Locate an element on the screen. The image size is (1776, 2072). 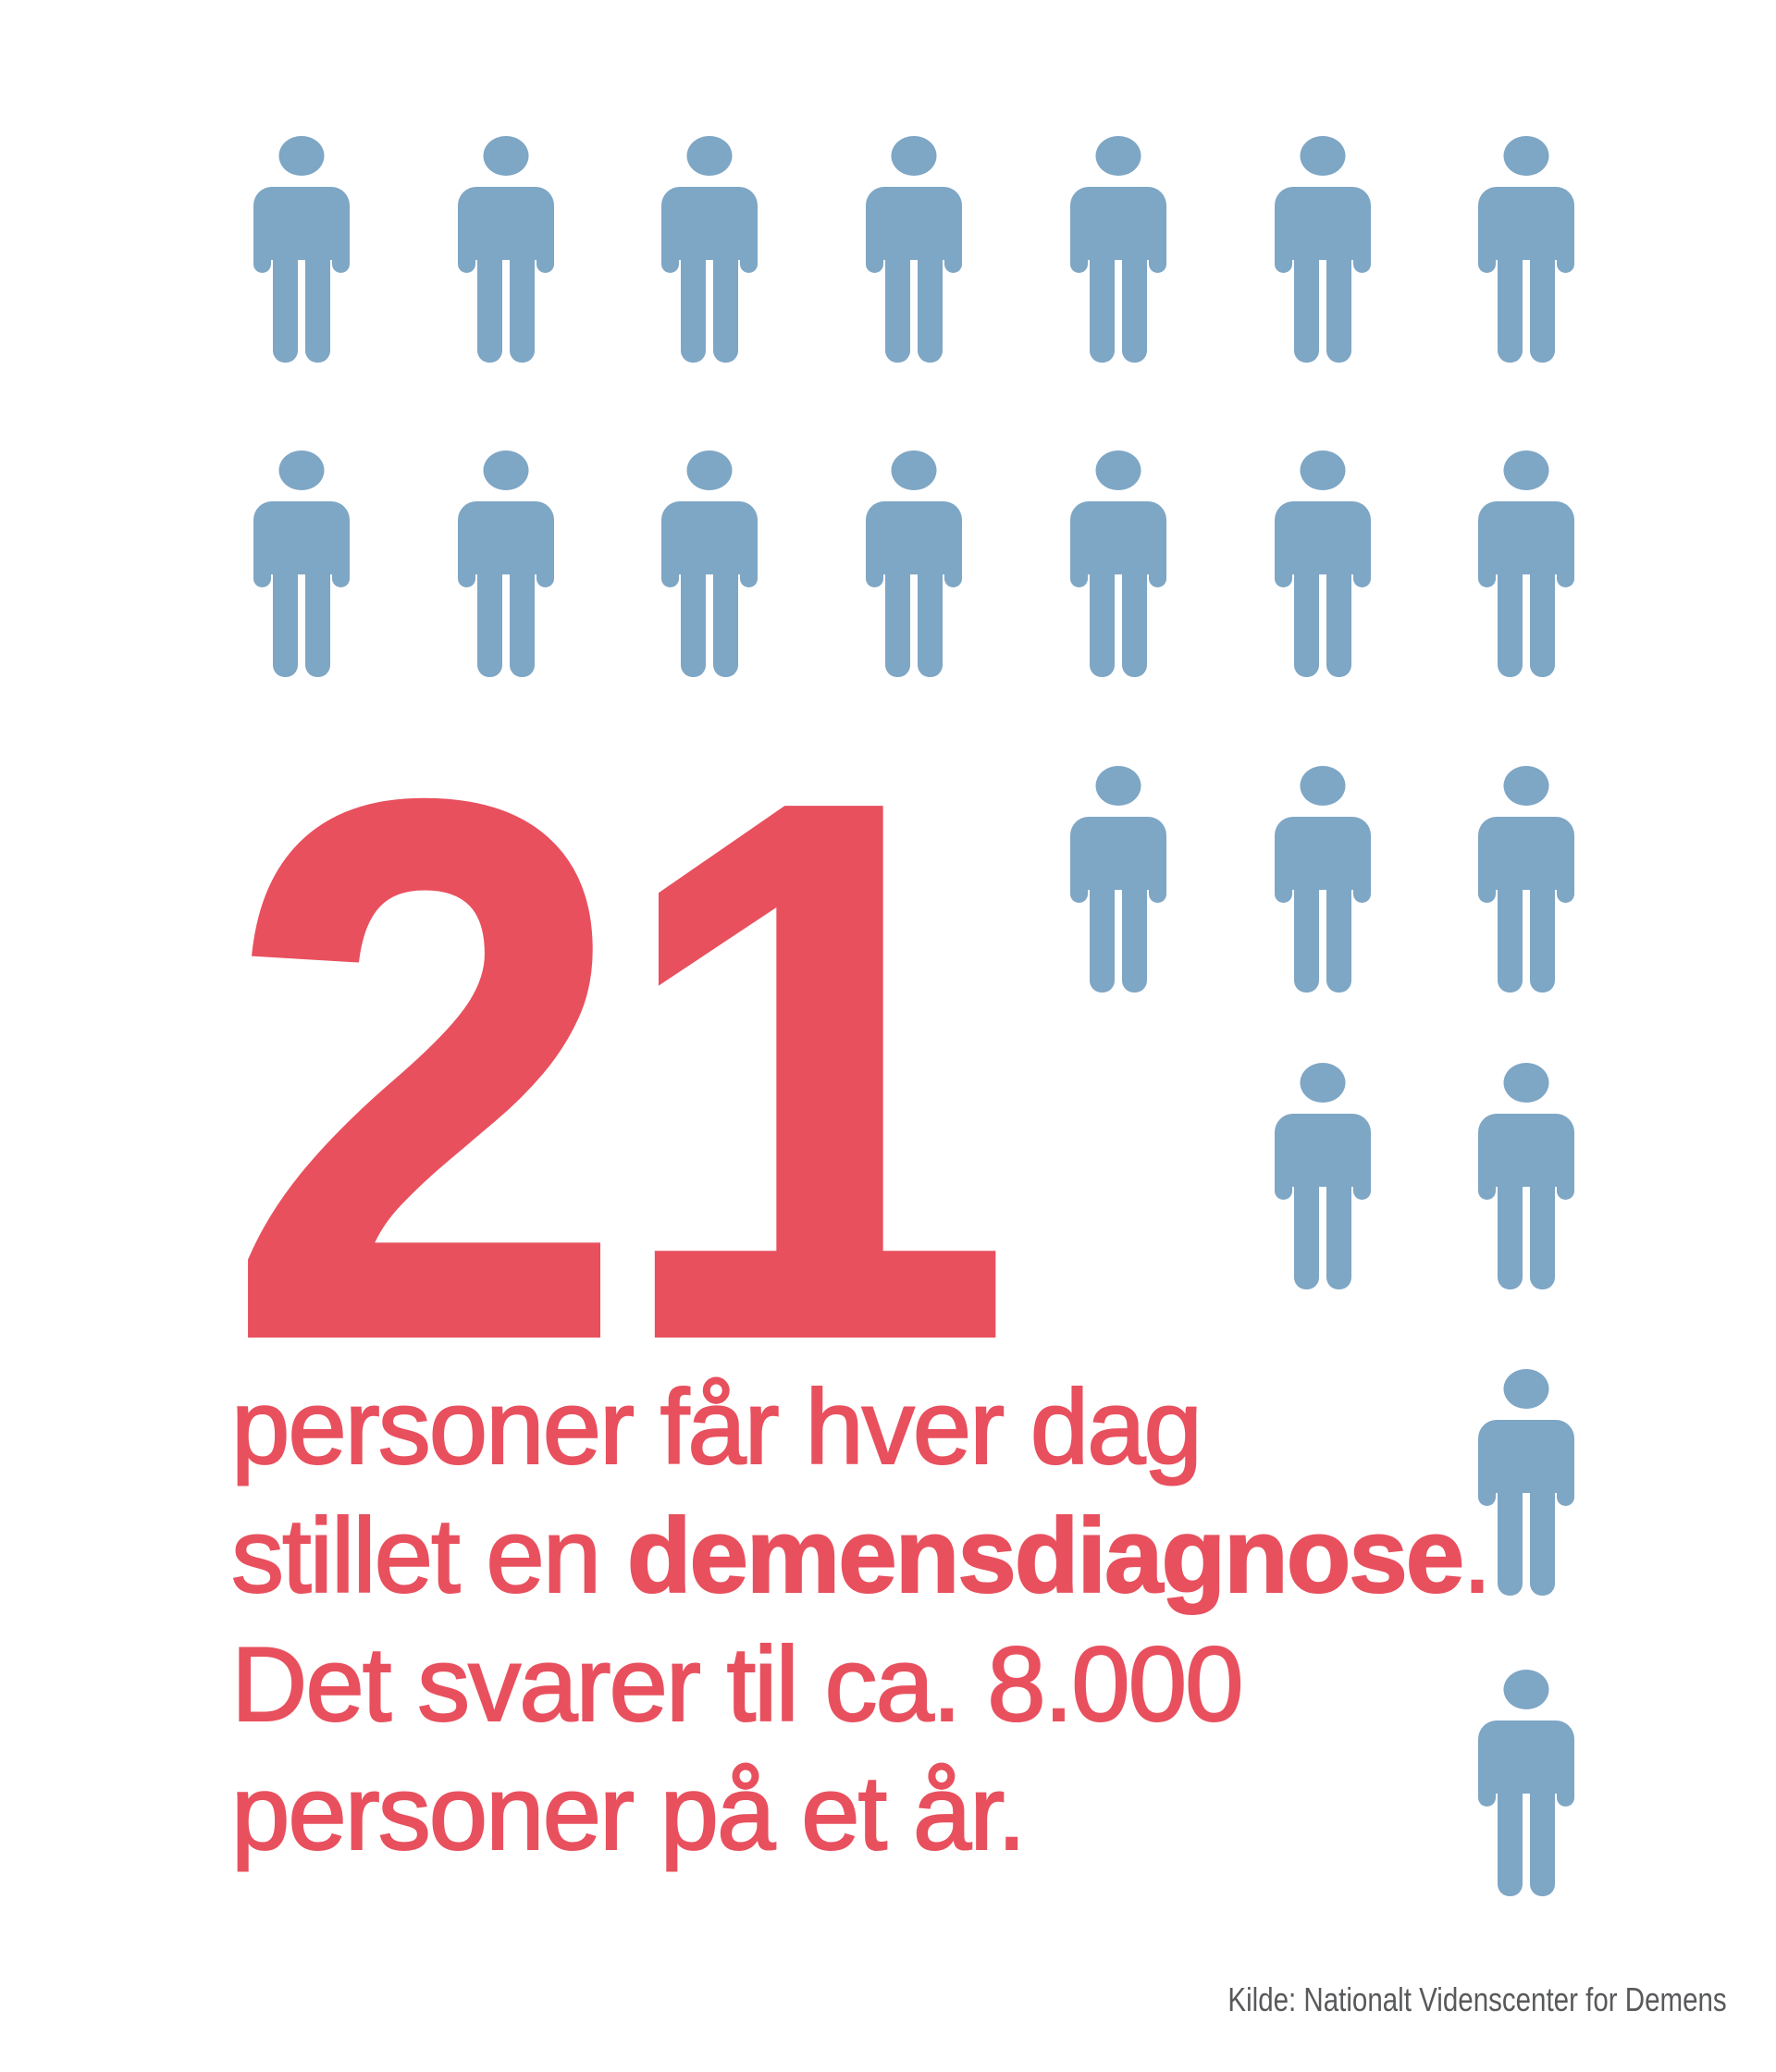
description-line-2: stillet en demensdiagnose. is located at coordinates (861, 1556).